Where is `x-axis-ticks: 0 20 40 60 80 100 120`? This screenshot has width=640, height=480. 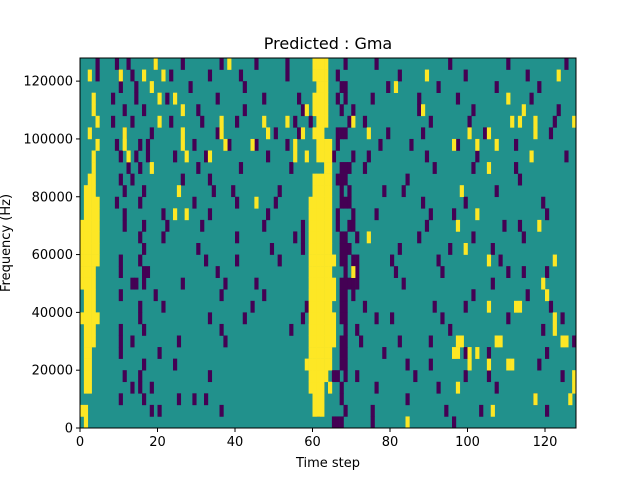 x-axis-ticks: 0 20 40 60 80 100 120 is located at coordinates (316, 439).